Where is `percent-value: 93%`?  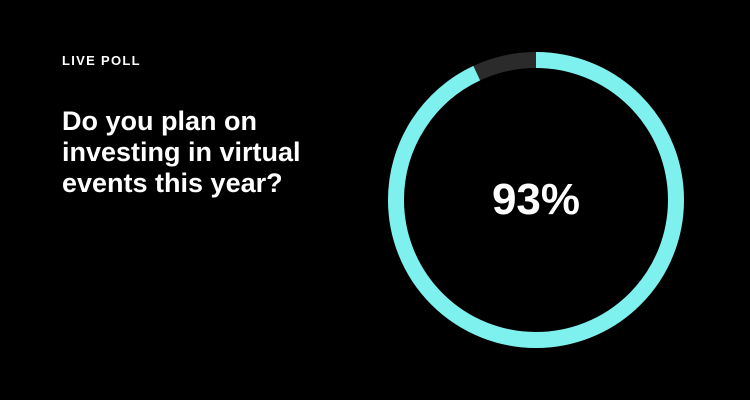
percent-value: 93% is located at coordinates (536, 199).